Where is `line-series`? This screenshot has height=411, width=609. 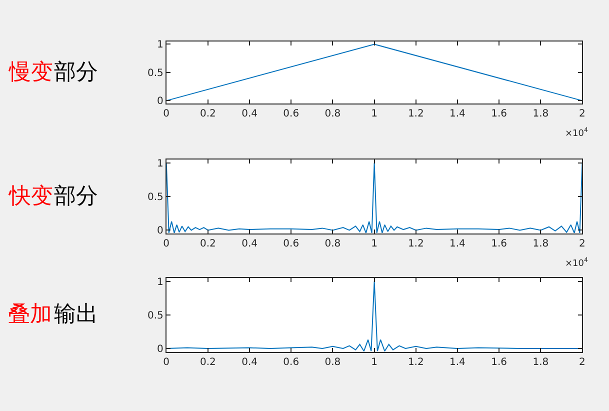 line-series is located at coordinates (374, 198).